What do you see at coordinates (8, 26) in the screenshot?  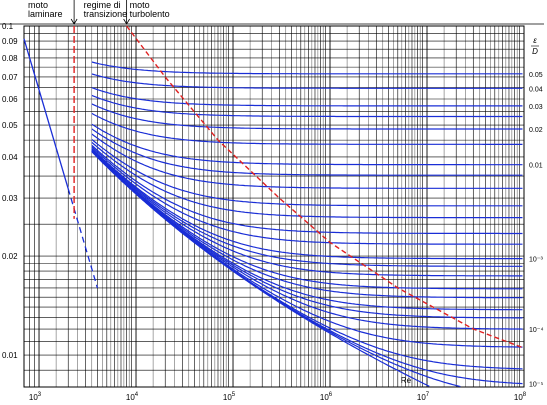 I see `y-tick-label: 0.1` at bounding box center [8, 26].